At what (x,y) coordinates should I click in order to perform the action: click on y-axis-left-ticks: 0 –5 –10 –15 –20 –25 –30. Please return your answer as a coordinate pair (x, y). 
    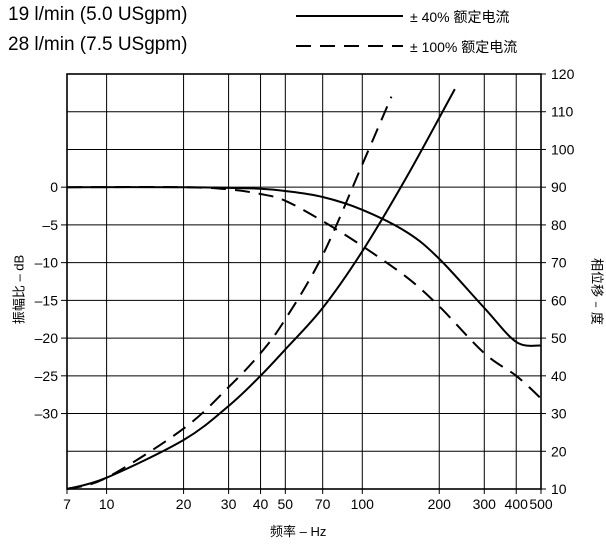
    Looking at the image, I should click on (51, 300).